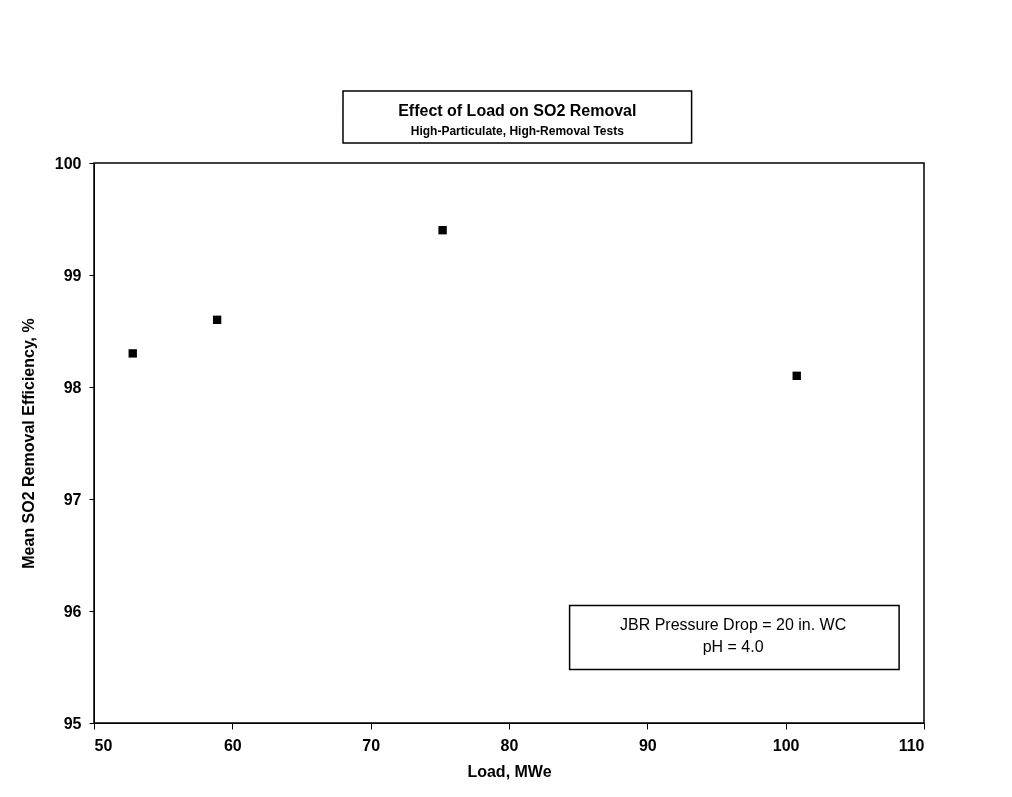  I want to click on y-tick-label: 100, so click(68, 163).